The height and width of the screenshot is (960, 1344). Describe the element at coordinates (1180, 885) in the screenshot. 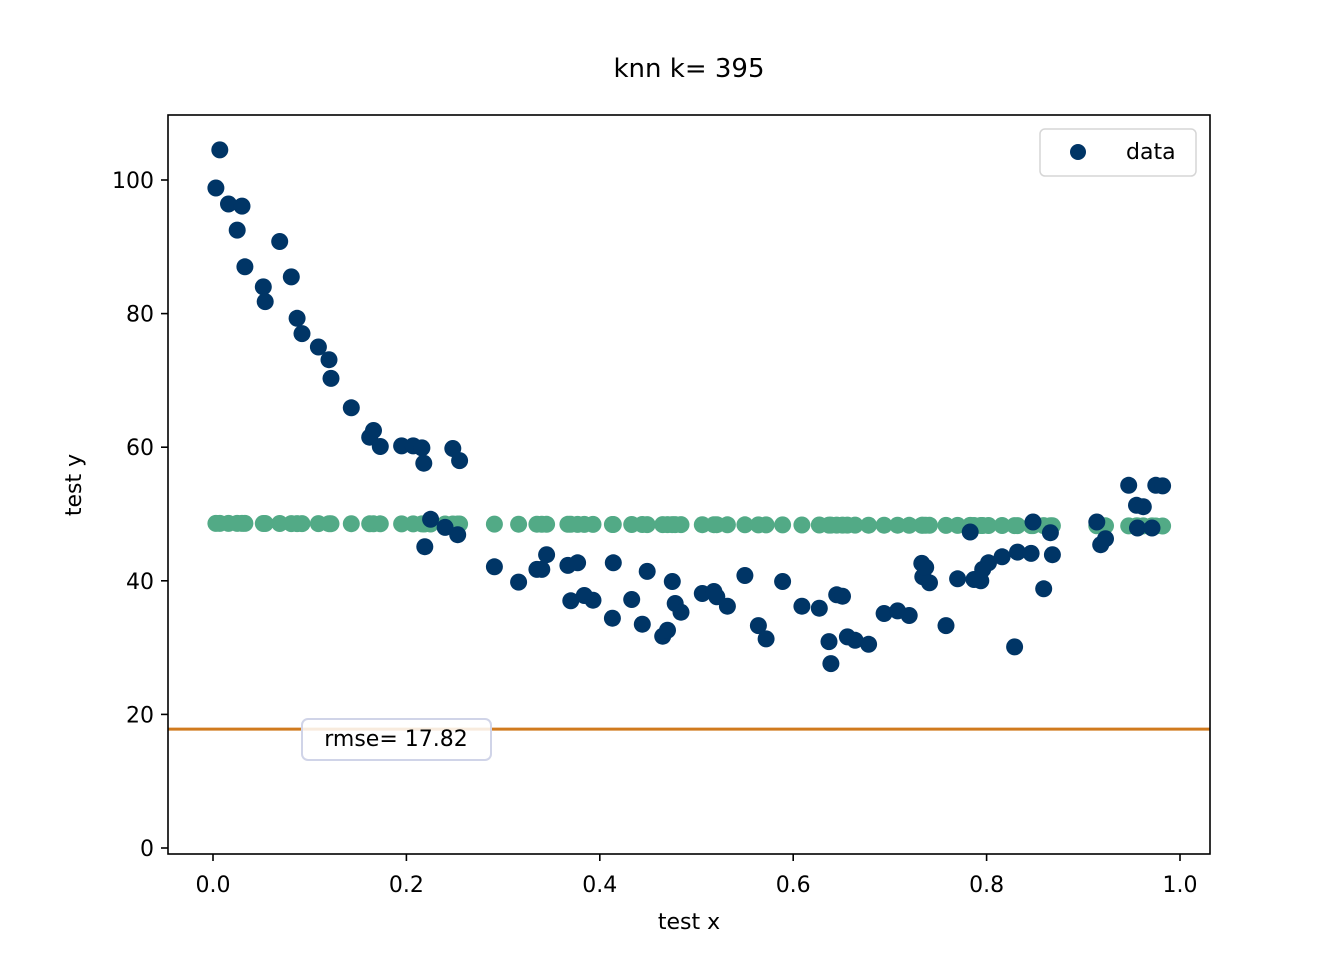

I see `x-tick-label: 1.0` at that location.